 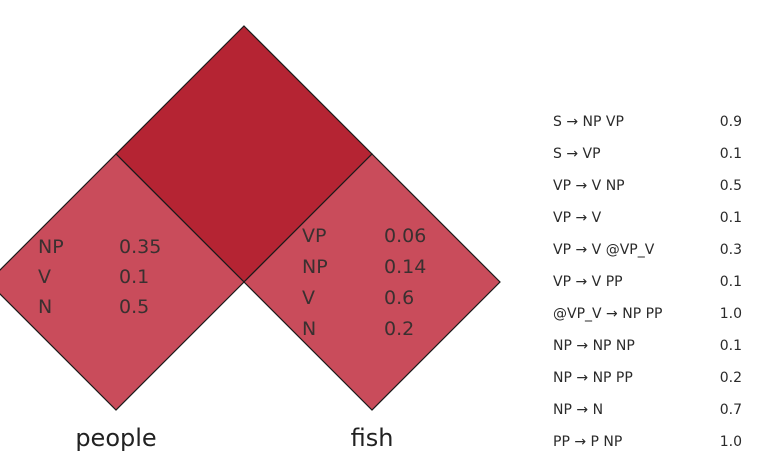 What do you see at coordinates (134, 277) in the screenshot?
I see `people-cell-prob: 0.1` at bounding box center [134, 277].